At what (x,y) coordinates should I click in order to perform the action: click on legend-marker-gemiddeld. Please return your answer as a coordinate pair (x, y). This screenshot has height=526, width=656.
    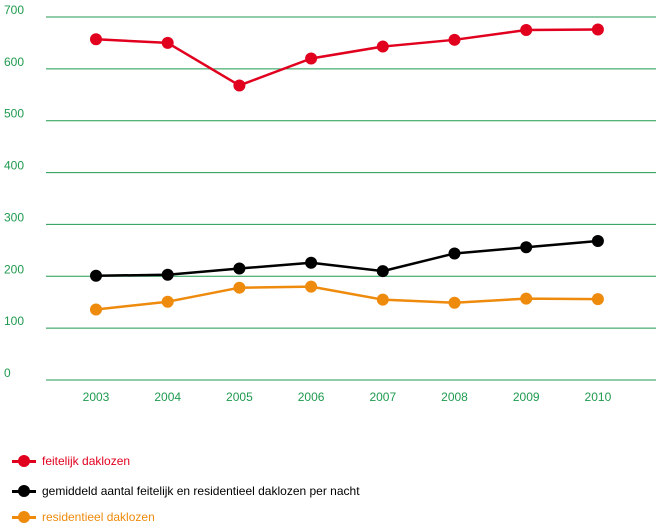
    Looking at the image, I should click on (24, 491).